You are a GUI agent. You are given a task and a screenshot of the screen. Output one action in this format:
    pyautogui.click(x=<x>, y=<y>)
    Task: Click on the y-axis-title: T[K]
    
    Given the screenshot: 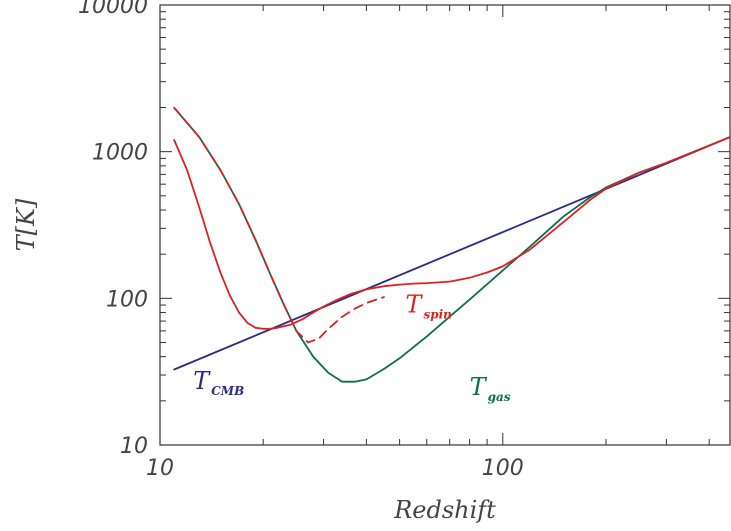 What is the action you would take?
    pyautogui.click(x=26, y=224)
    